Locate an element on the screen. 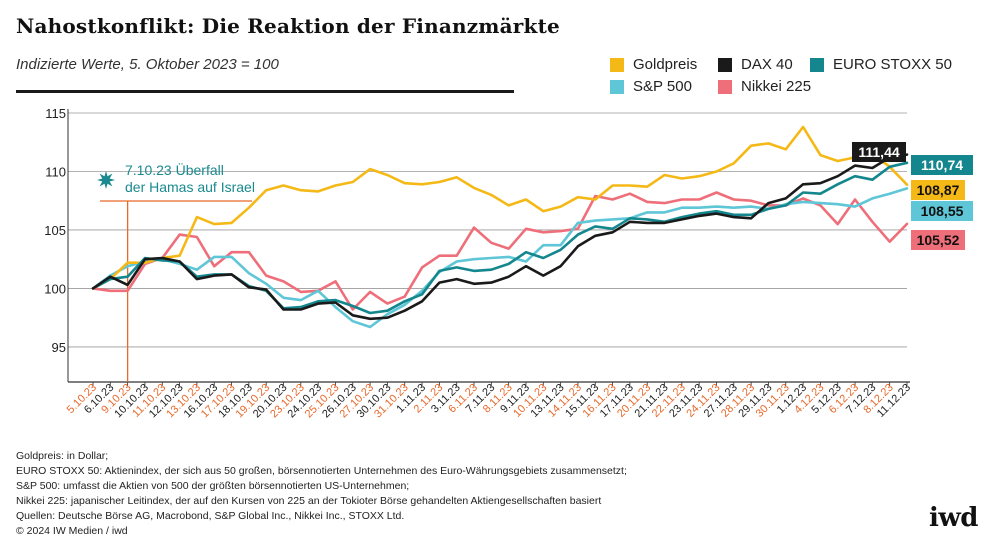 This screenshot has width=1000, height=539. end-value-label-nikkei-225: 105,52 is located at coordinates (938, 240).